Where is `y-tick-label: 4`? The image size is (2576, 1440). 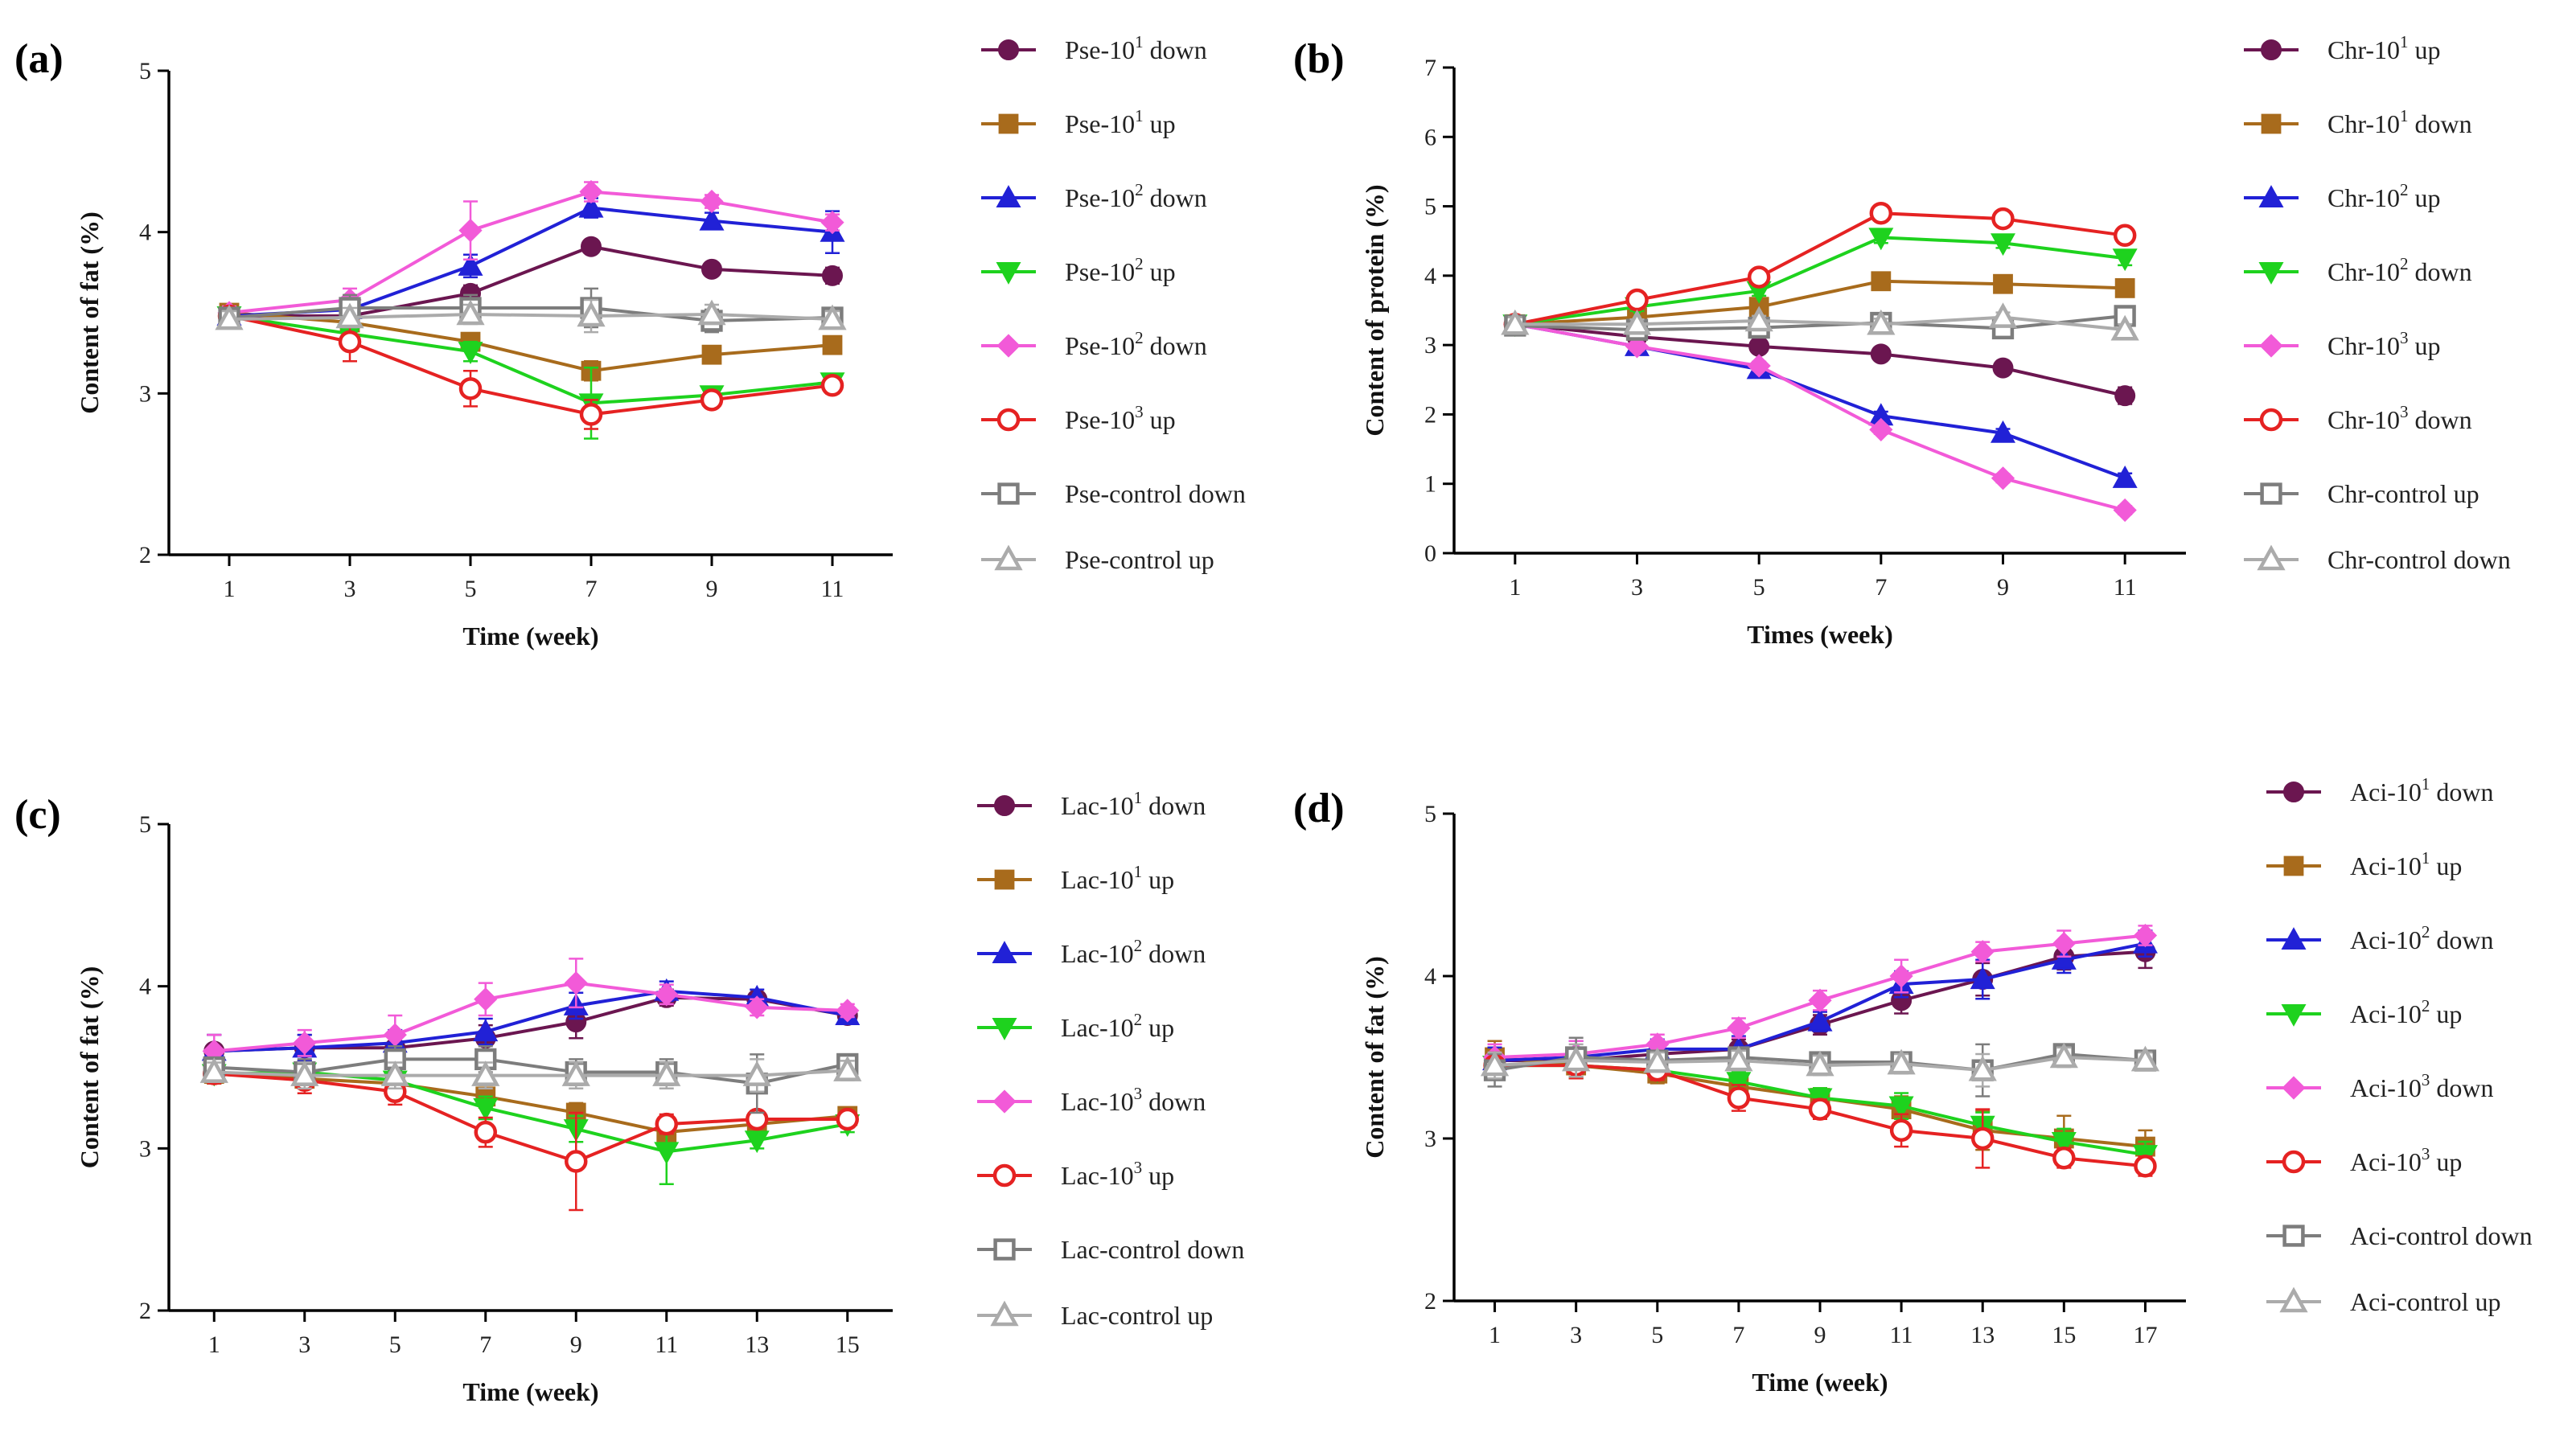
y-tick-label: 4 is located at coordinates (145, 232).